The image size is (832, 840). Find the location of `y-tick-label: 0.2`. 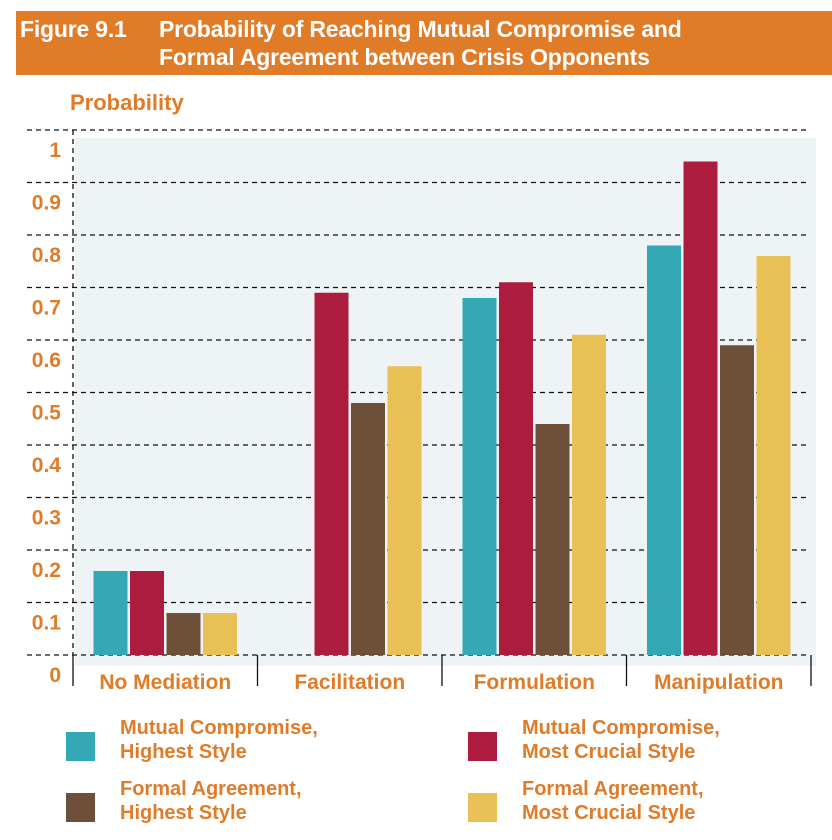

y-tick-label: 0.2 is located at coordinates (46, 570).